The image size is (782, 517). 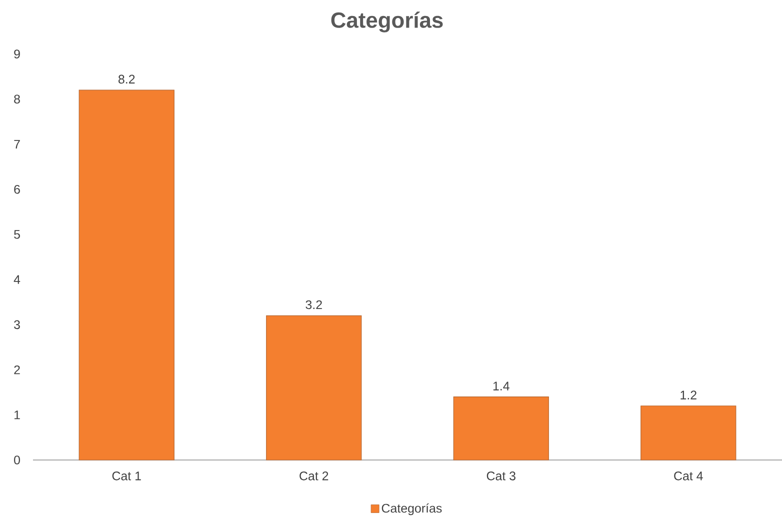 I want to click on y-tick-label: 7, so click(x=17, y=144).